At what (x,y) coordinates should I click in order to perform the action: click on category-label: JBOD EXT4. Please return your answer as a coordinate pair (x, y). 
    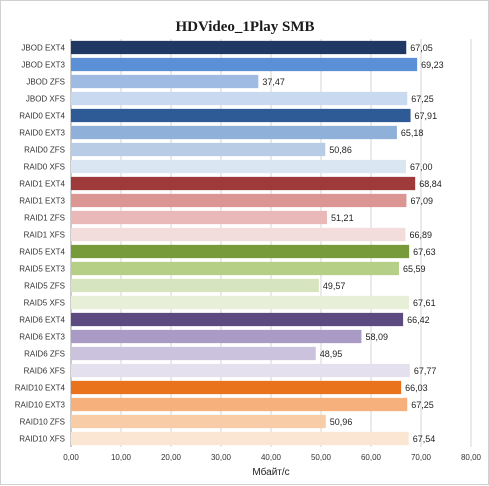
    Looking at the image, I should click on (43, 48).